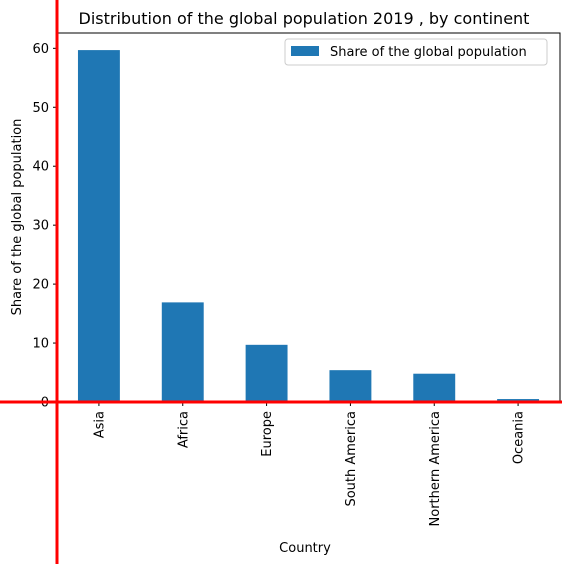 This screenshot has height=564, width=562. I want to click on x-tick-label: Northern America, so click(435, 468).